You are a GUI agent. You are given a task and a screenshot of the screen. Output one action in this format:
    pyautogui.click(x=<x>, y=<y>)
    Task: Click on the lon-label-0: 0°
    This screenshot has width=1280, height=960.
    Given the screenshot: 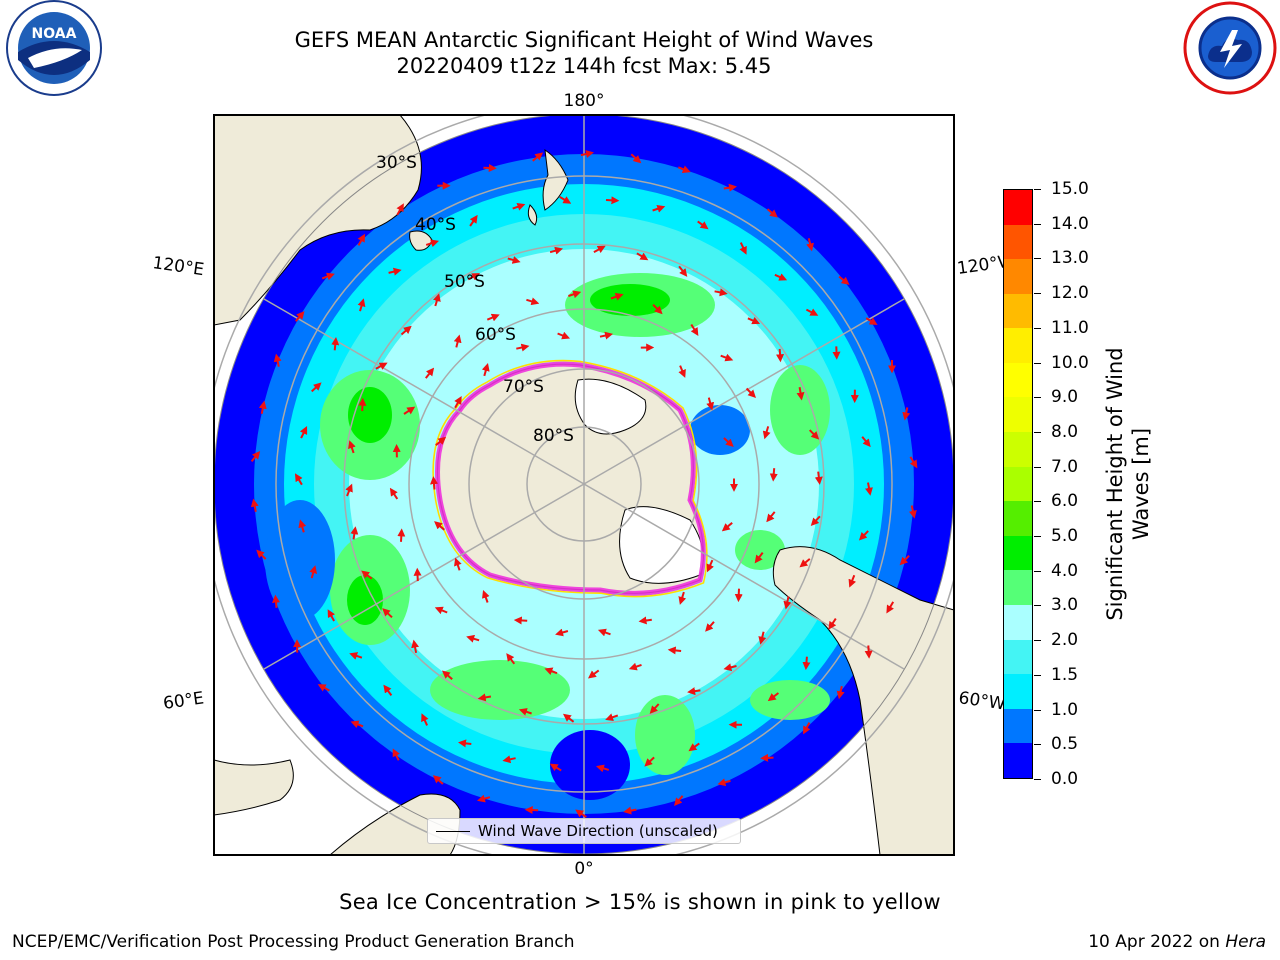 What is the action you would take?
    pyautogui.click(x=583, y=869)
    